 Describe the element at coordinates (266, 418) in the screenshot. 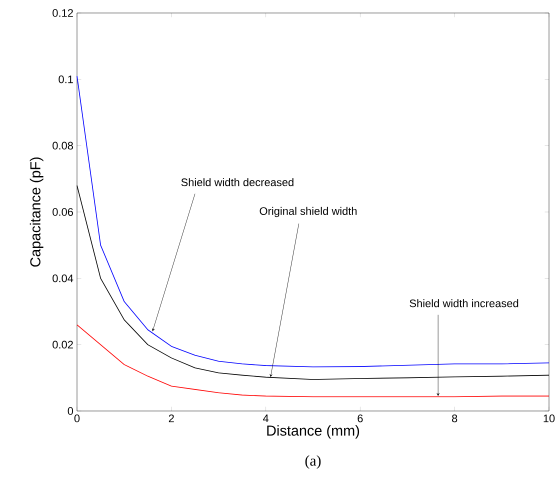

I see `x-tick-label: 4` at that location.